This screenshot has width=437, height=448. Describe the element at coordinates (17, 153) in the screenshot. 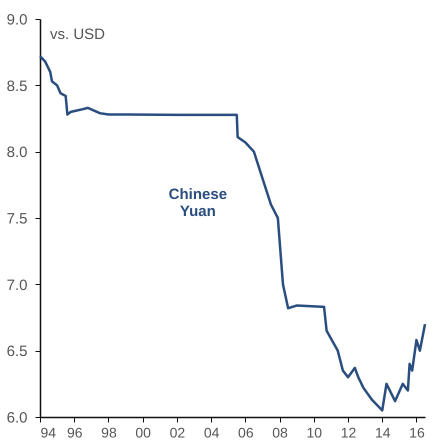

I see `y-tick-label: 8.0` at that location.